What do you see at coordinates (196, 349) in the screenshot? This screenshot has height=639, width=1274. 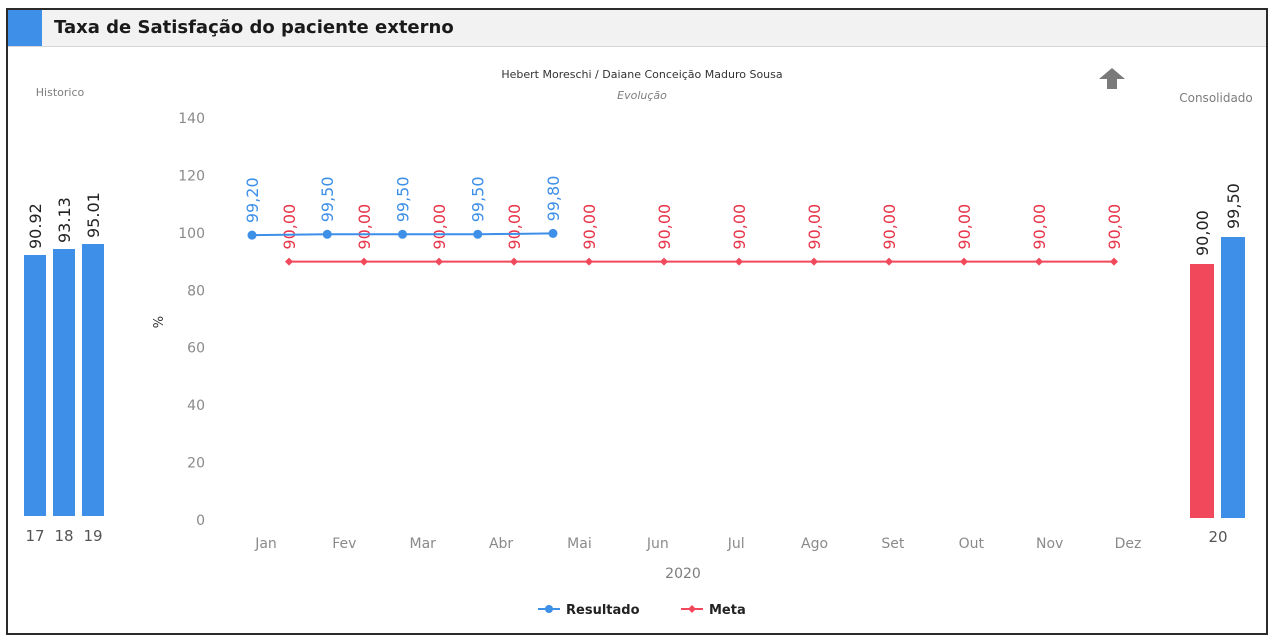 I see `y-tick-label: 60` at bounding box center [196, 349].